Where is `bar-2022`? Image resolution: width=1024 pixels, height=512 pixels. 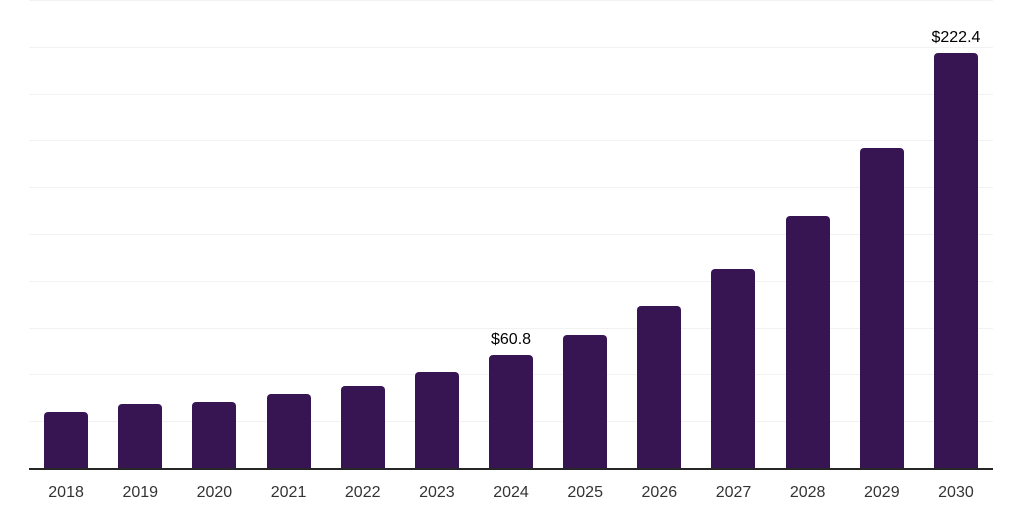 bar-2022 is located at coordinates (362, 427).